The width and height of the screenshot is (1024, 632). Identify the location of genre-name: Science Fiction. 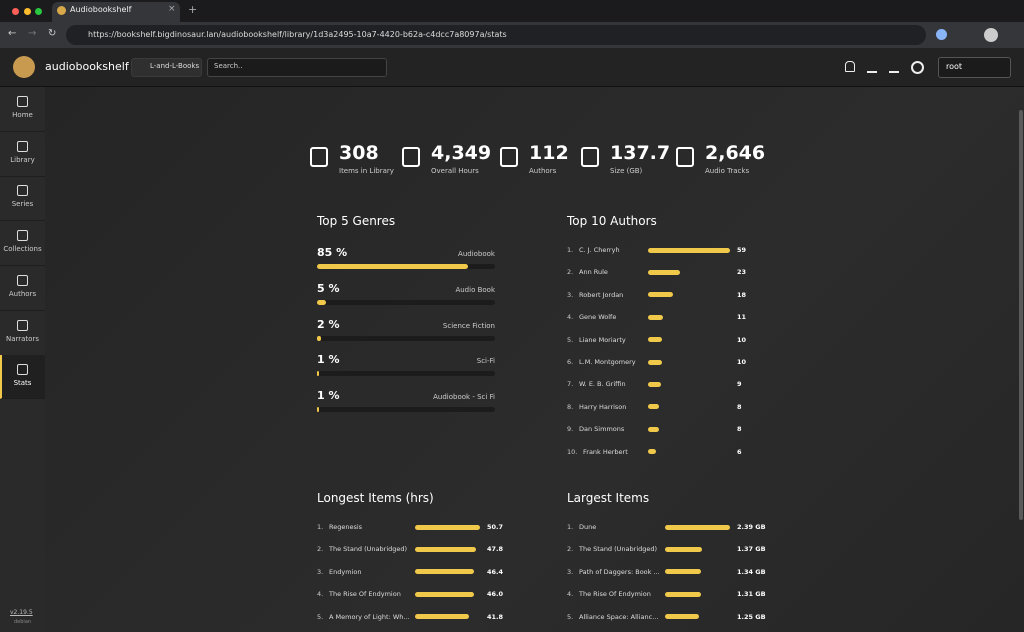
(468, 325).